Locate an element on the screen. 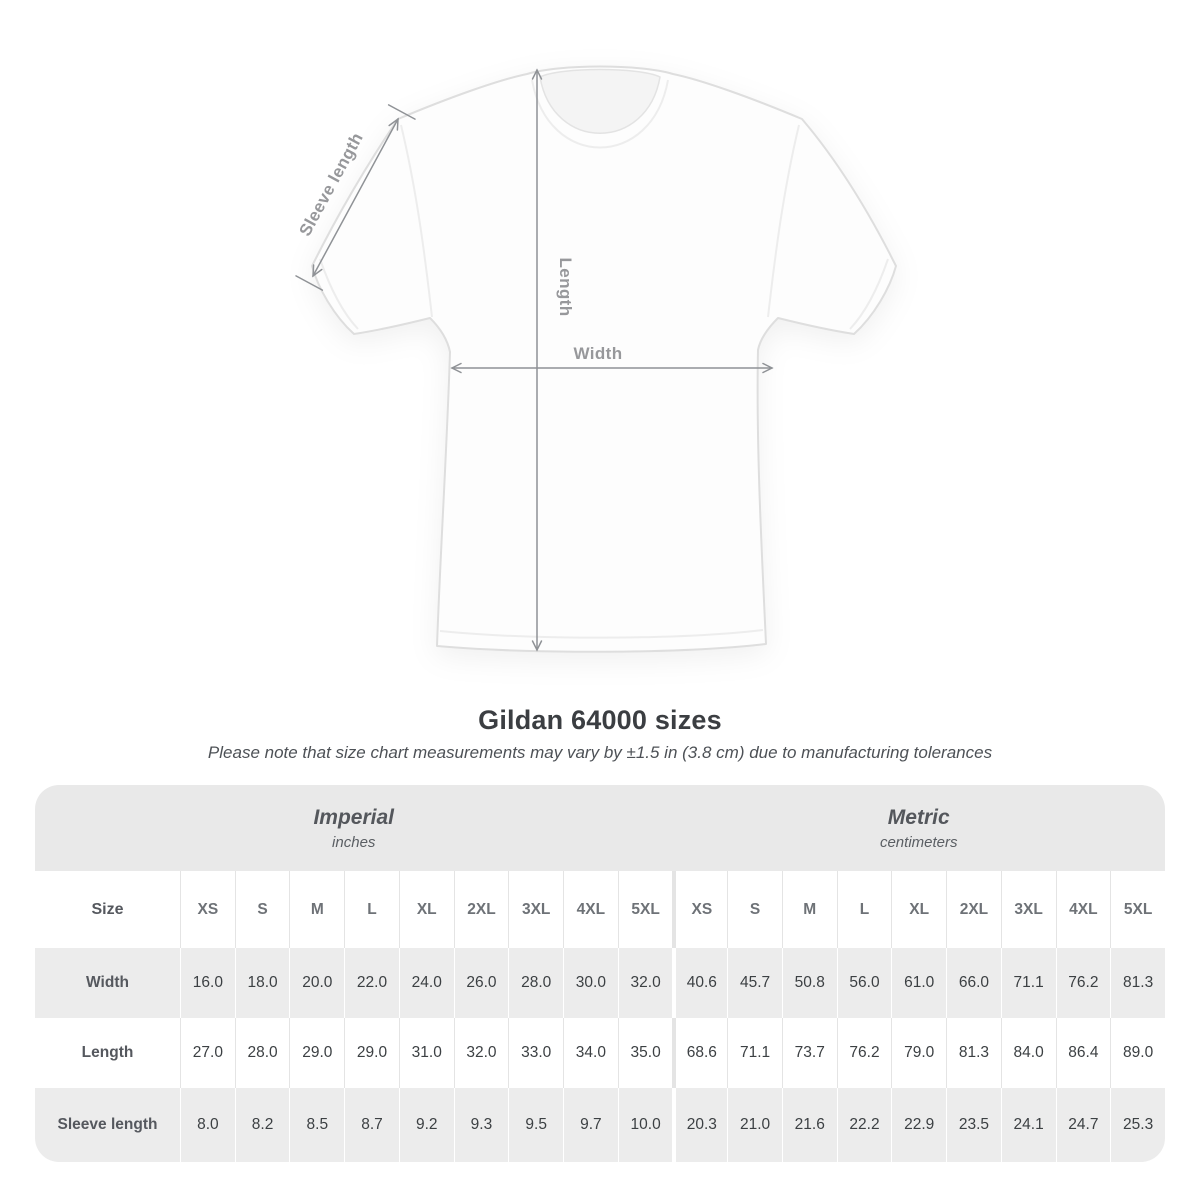 Image resolution: width=1200 pixels, height=1200 pixels. value-cell: 21.6 is located at coordinates (809, 1125).